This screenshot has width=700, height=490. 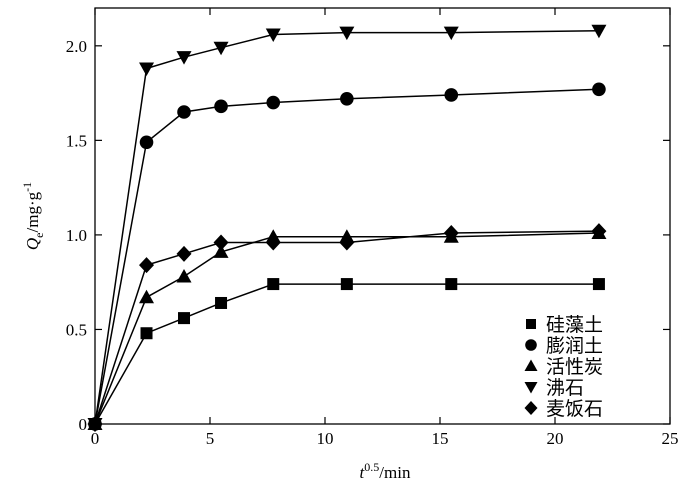 I want to click on y-axis-label: Qe/mg·g-1, so click(x=33, y=216).